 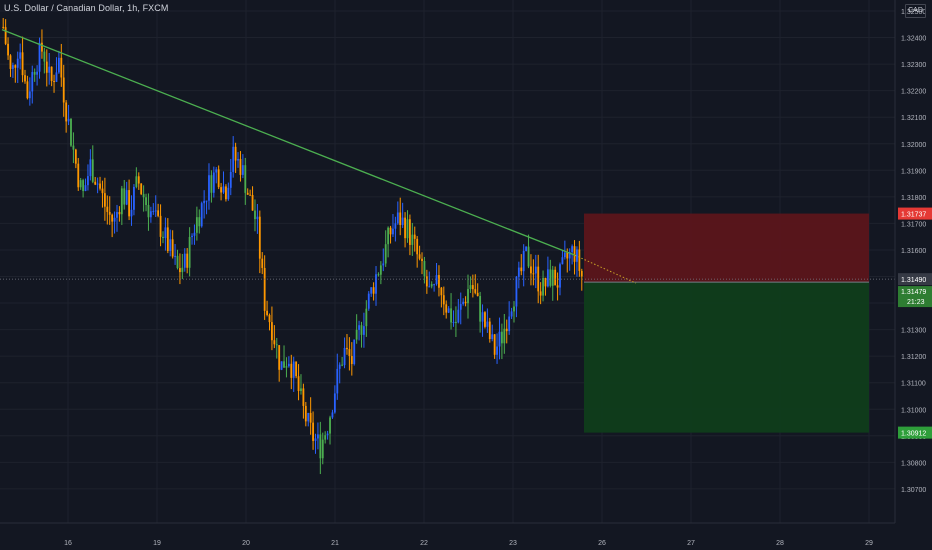 I want to click on currency-badge: CAD, so click(x=915, y=11).